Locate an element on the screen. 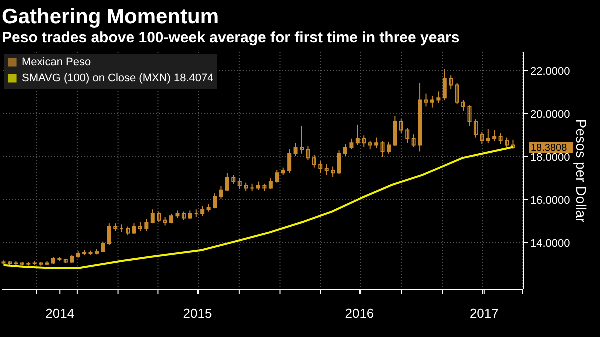 This screenshot has height=337, width=600. chart-subtitle: Peso trades above 100-week average for first time in three years is located at coordinates (231, 38).